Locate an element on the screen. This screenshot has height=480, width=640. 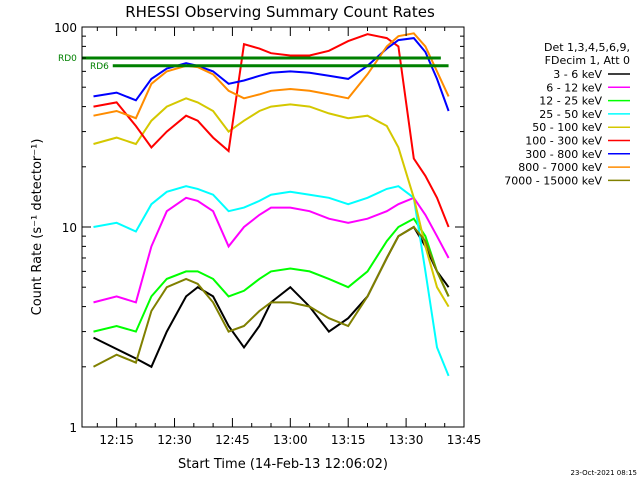
legend-label-1: 6 - 12 keV is located at coordinates (574, 87).